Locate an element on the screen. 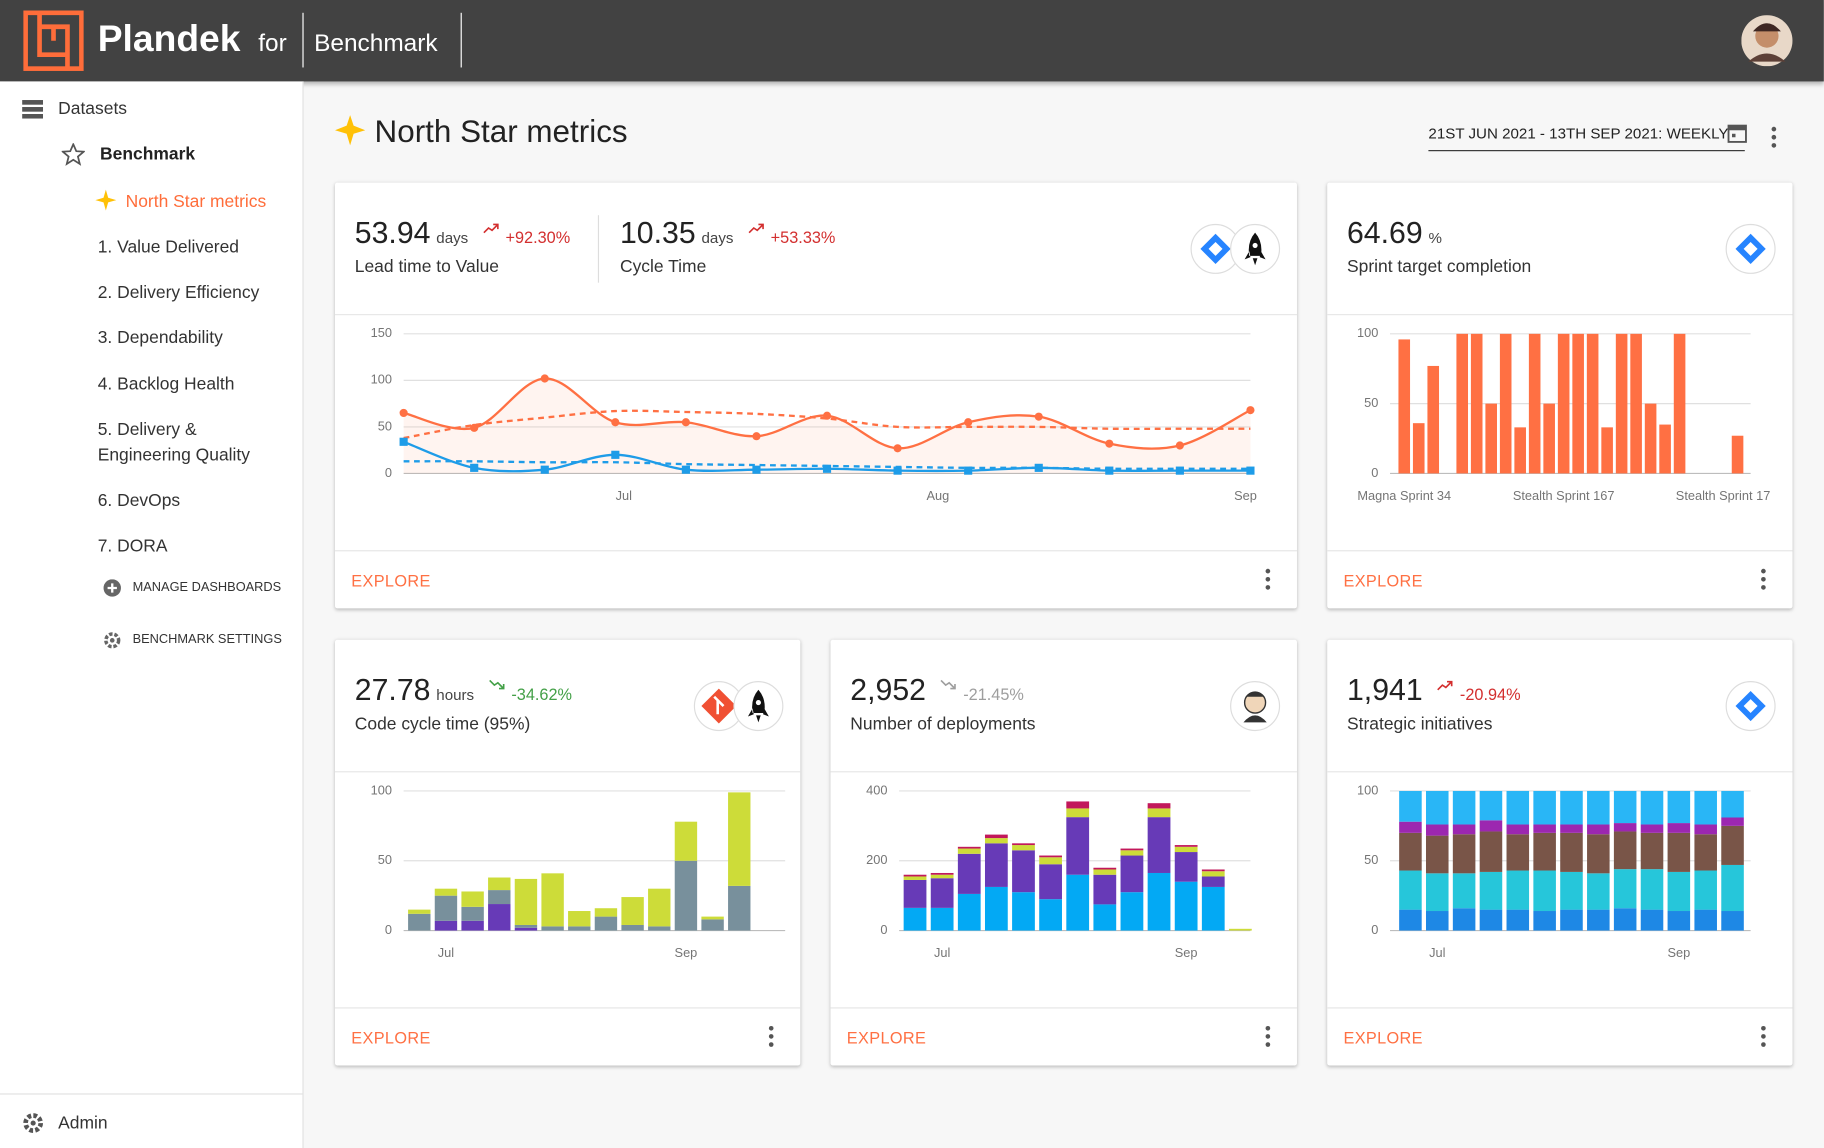 The height and width of the screenshot is (1148, 1824). chart: 0 50 100 Jul Sep is located at coordinates (1566, 864).